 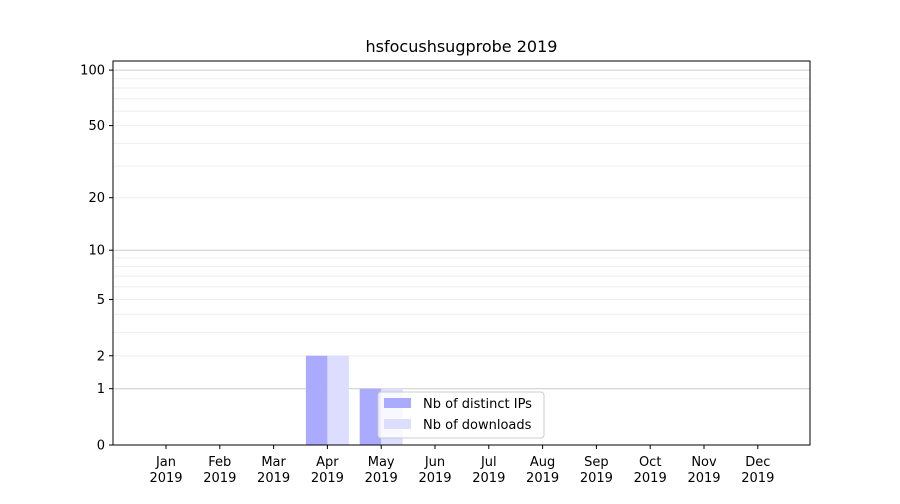 I want to click on y-tick-label: 1, so click(x=101, y=389).